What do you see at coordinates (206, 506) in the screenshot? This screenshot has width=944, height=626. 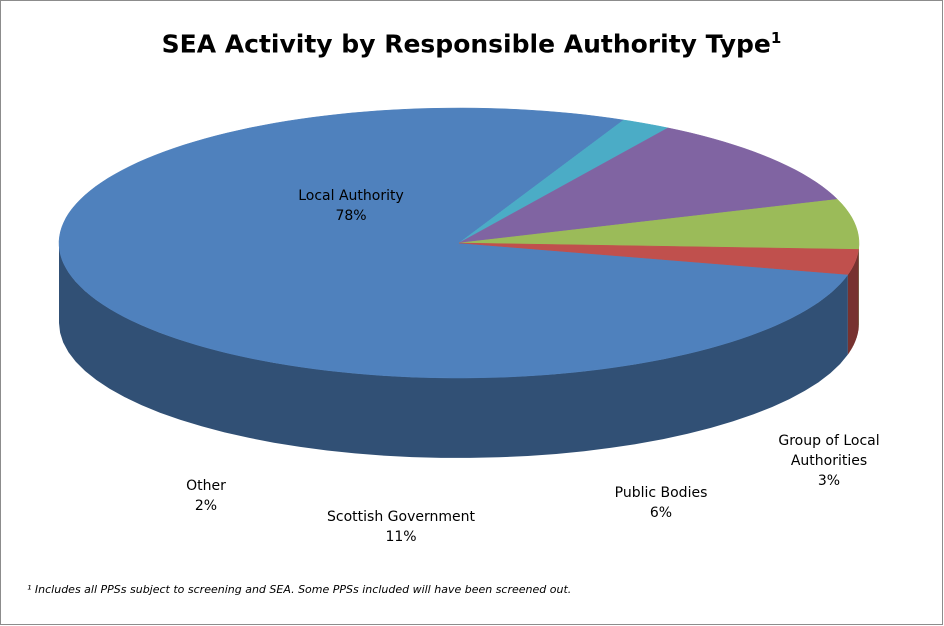 I see `label-other-value: 2%` at bounding box center [206, 506].